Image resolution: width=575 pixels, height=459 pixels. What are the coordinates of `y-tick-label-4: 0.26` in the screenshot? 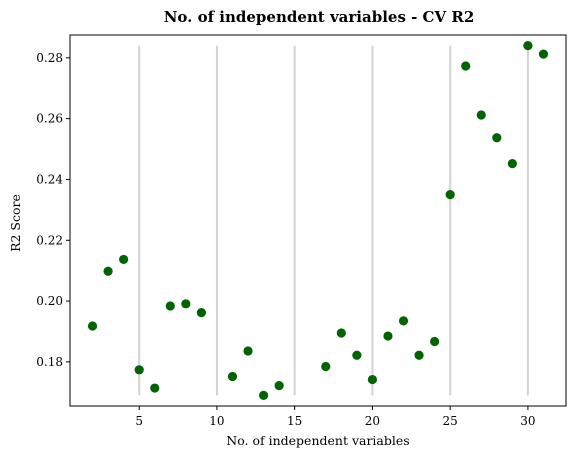 It's located at (49, 119).